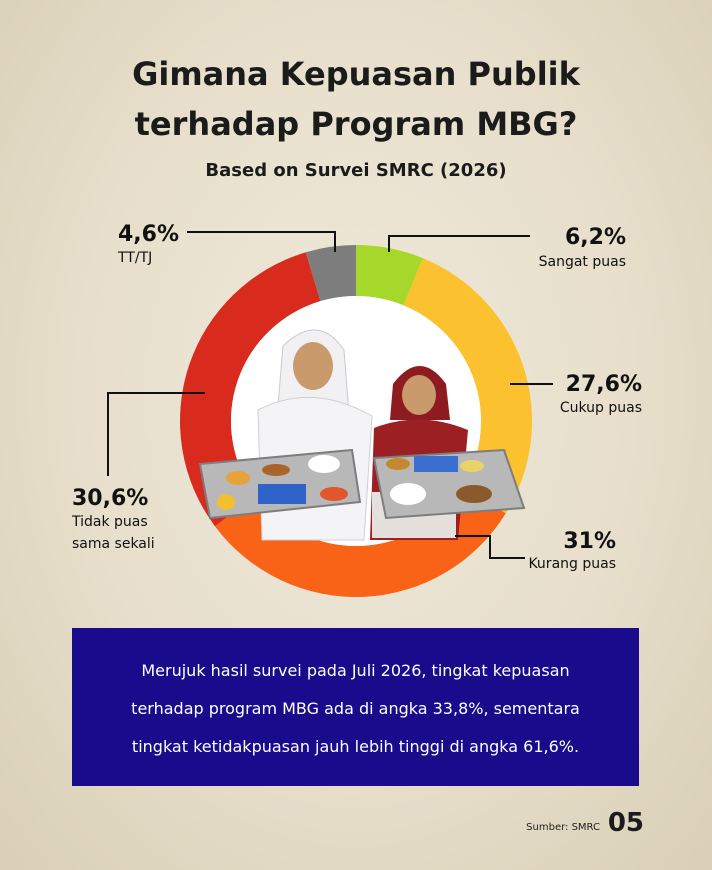  Describe the element at coordinates (595, 237) in the screenshot. I see `pct-label-sangat: 6,2%` at that location.